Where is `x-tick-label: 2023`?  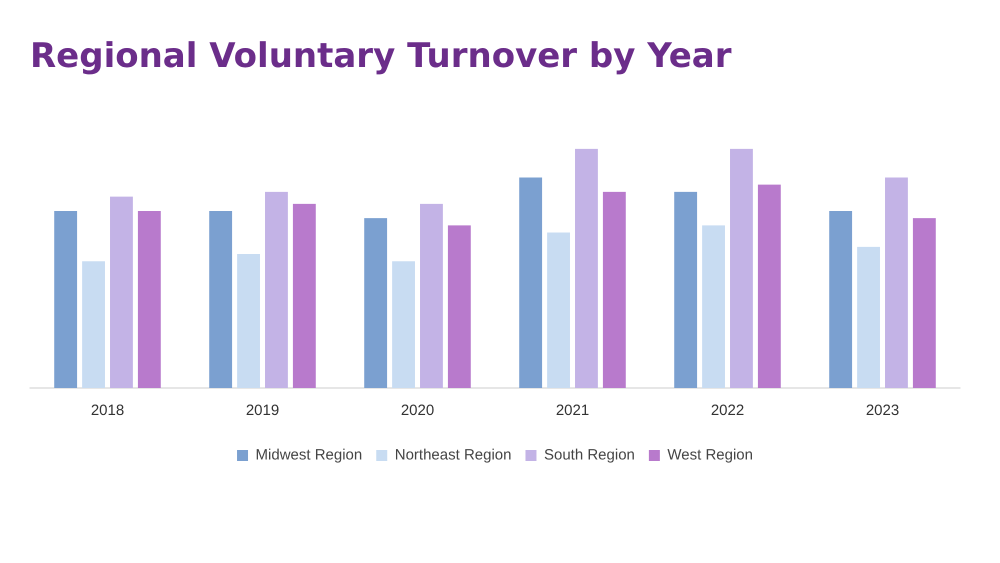 x-tick-label: 2023 is located at coordinates (883, 411).